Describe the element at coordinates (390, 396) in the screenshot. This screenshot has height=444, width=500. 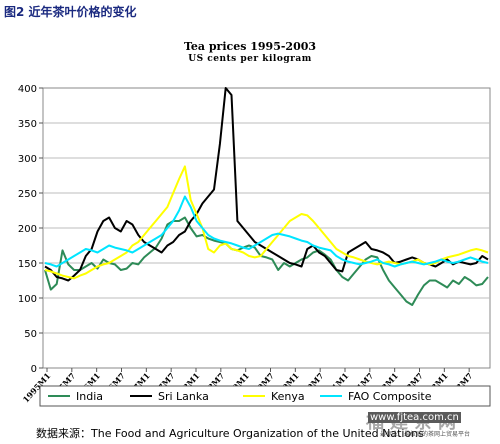
I see `legend-label: FAO Composite` at that location.